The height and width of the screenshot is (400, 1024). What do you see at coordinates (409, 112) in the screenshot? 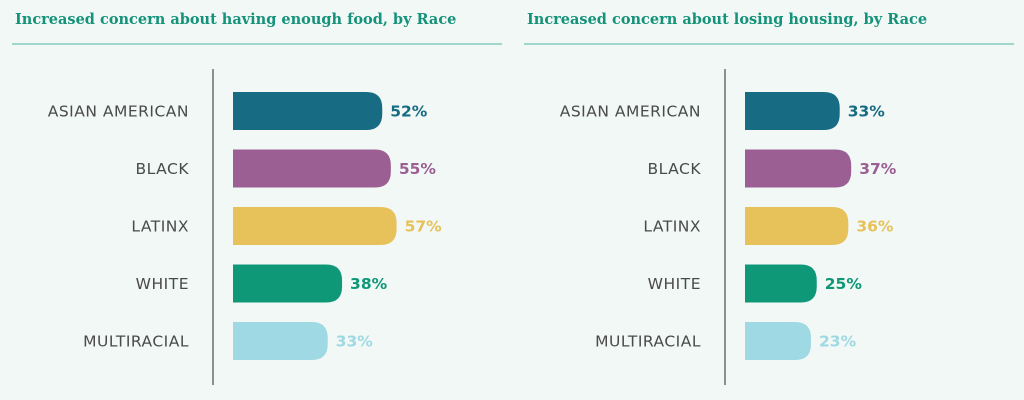
I see `value-label: 52%` at bounding box center [409, 112].